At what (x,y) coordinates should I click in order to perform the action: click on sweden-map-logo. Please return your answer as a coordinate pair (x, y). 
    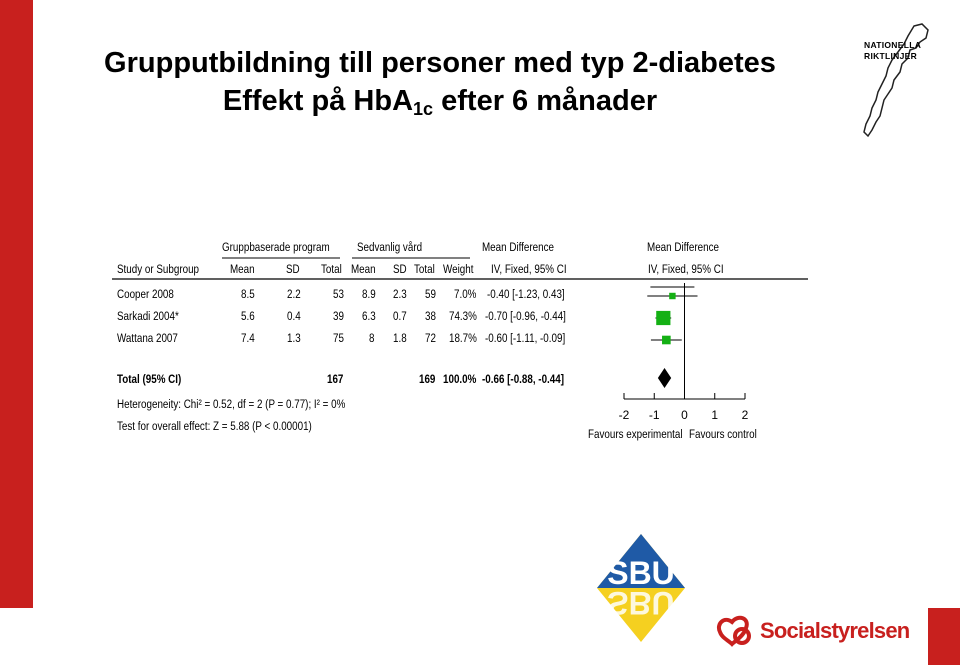
    Looking at the image, I should click on (896, 80).